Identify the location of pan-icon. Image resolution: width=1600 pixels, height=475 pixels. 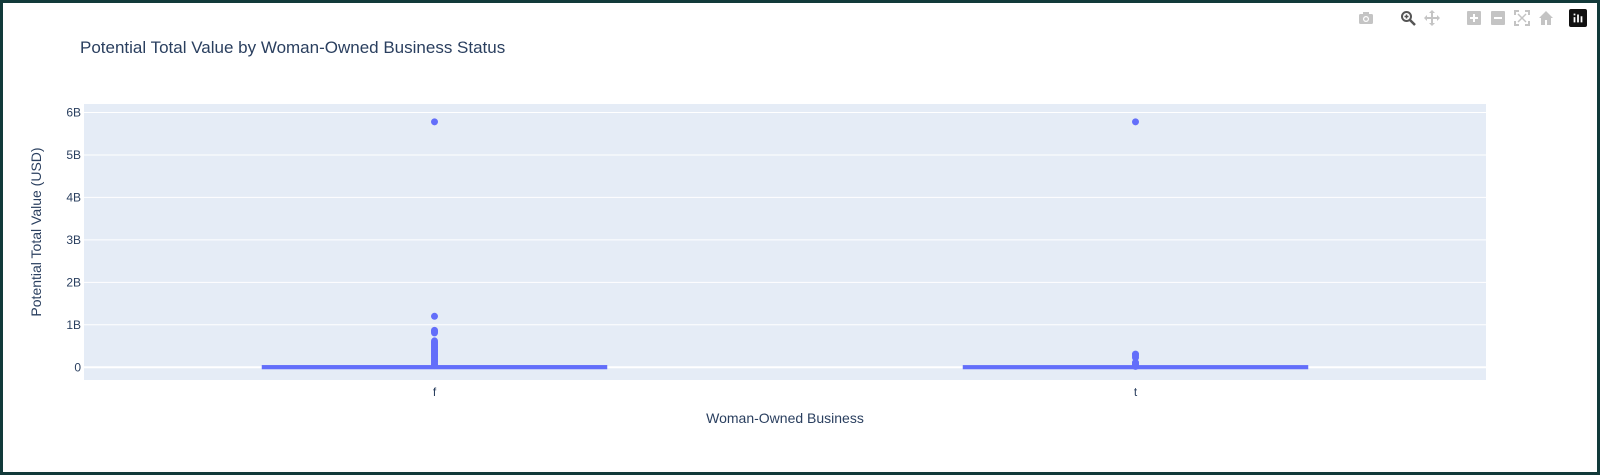
(1432, 18).